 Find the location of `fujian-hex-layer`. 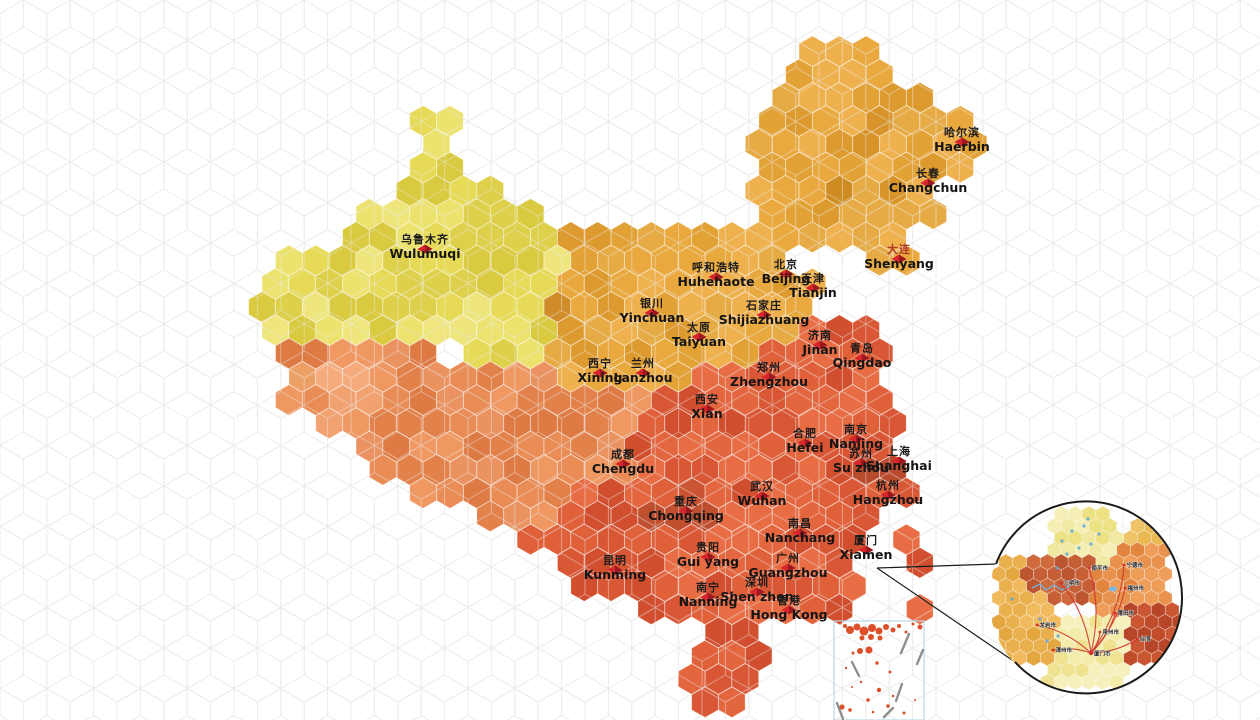

fujian-hex-layer is located at coordinates (1086, 598).